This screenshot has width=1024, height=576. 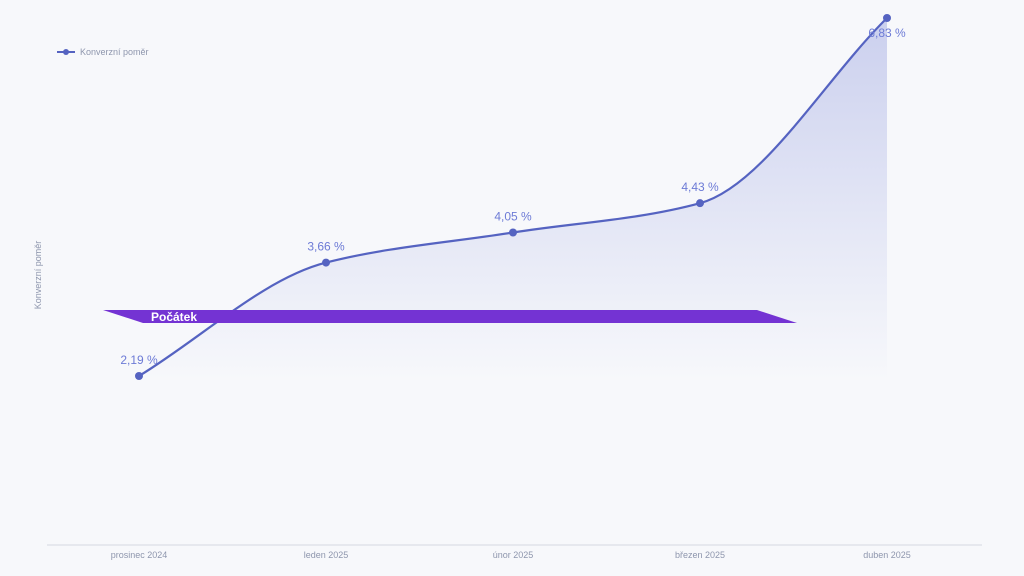 What do you see at coordinates (326, 555) in the screenshot?
I see `x-tick-label-1: leden 2025` at bounding box center [326, 555].